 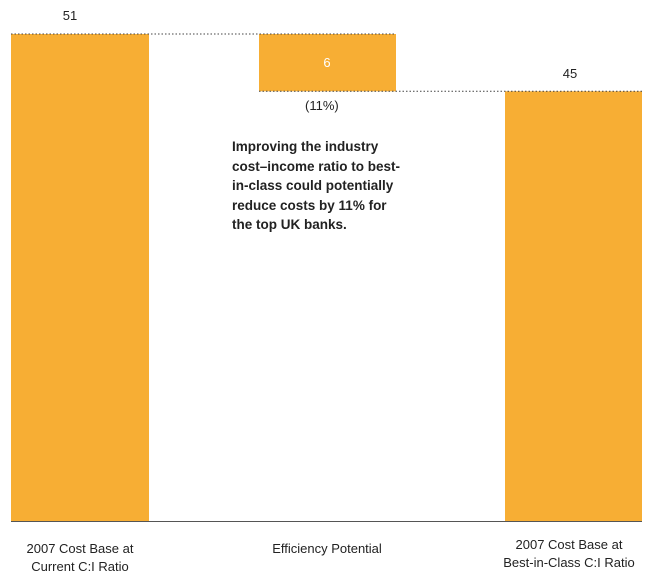 I want to click on category-label-line: Current C:I Ratio, so click(x=80, y=566).